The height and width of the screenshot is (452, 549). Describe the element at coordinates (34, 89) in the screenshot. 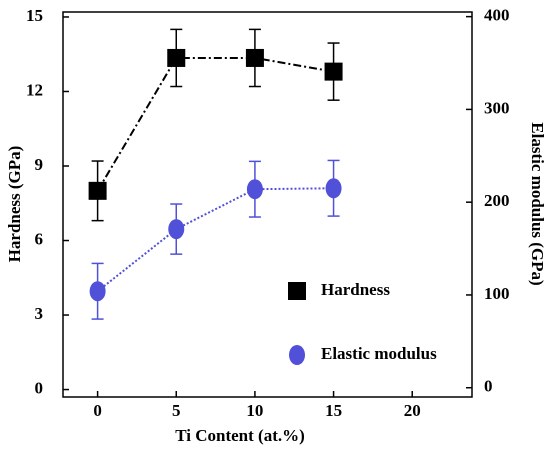

I see `y-tick-label: 12` at that location.